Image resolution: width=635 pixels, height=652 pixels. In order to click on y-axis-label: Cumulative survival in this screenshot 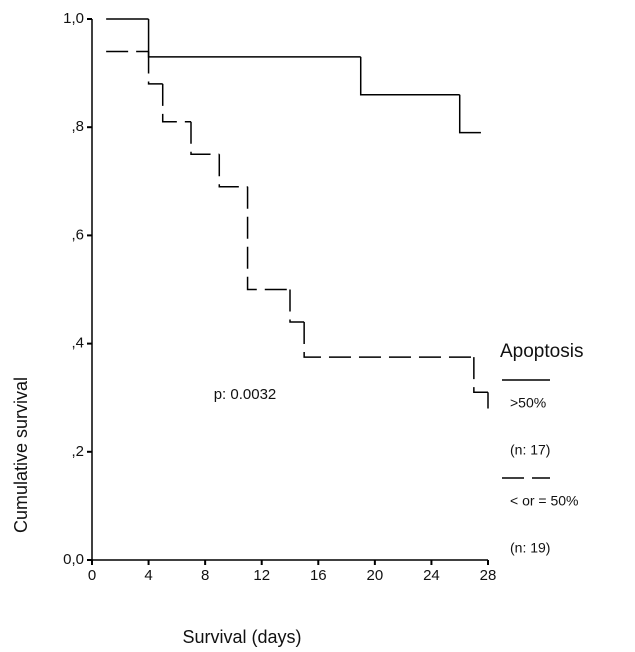, I will do `click(21, 455)`.